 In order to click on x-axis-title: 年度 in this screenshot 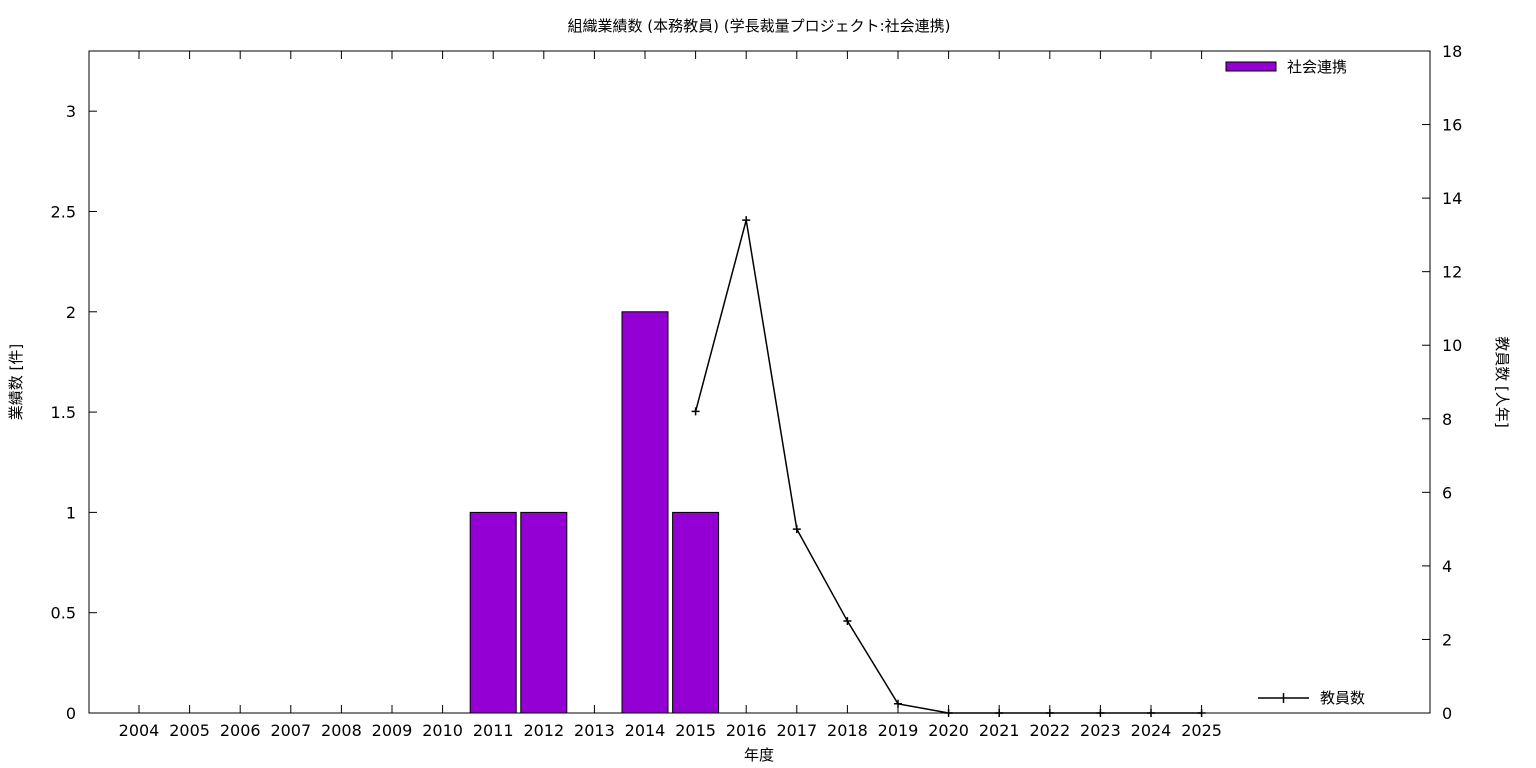, I will do `click(759, 755)`.